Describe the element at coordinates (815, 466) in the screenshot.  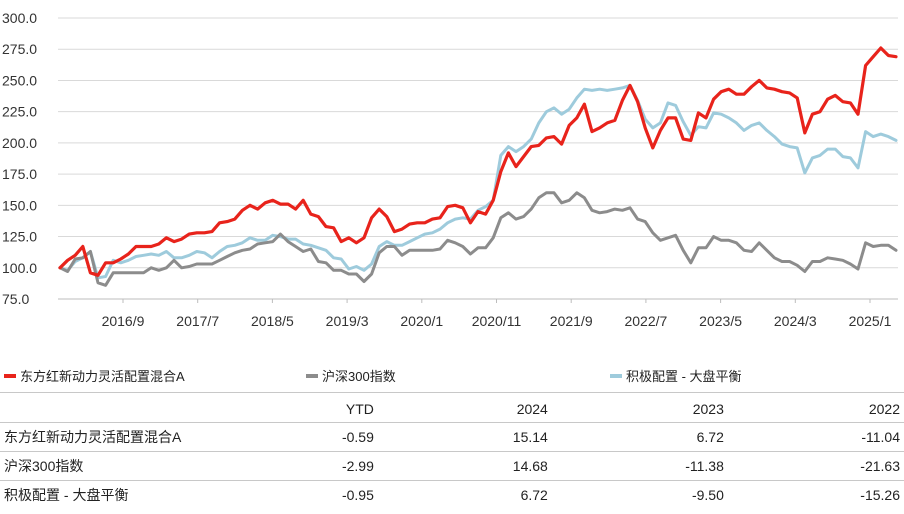
I see `cell-2022: -21.63` at that location.